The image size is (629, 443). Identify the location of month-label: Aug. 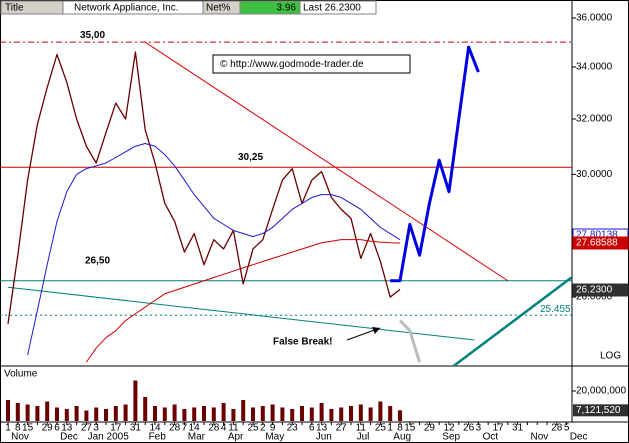
(402, 437).